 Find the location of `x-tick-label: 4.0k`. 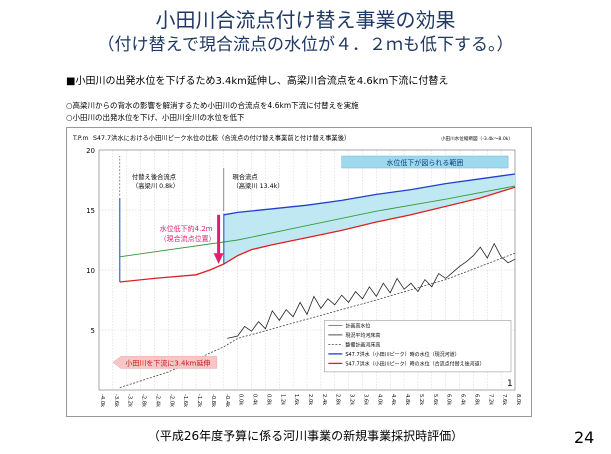

x-tick-label: 4.0k is located at coordinates (379, 399).